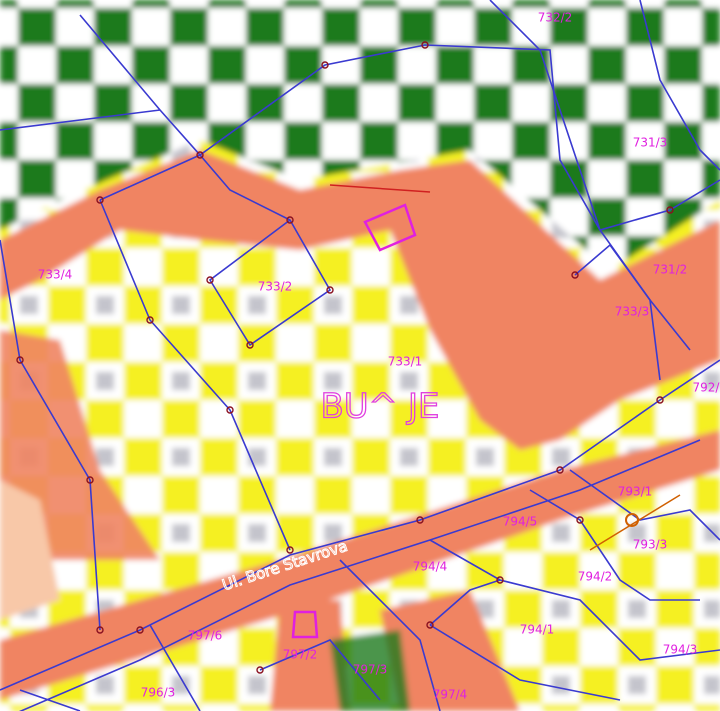 Image resolution: width=720 pixels, height=711 pixels. I want to click on parcel-number: 731/2, so click(670, 270).